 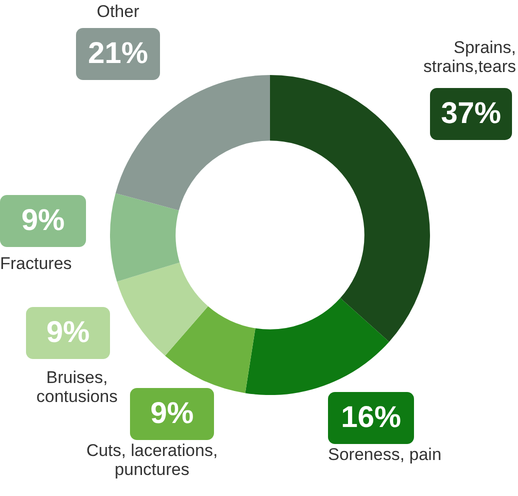 What do you see at coordinates (385, 454) in the screenshot?
I see `slice-label: Soreness, pain` at bounding box center [385, 454].